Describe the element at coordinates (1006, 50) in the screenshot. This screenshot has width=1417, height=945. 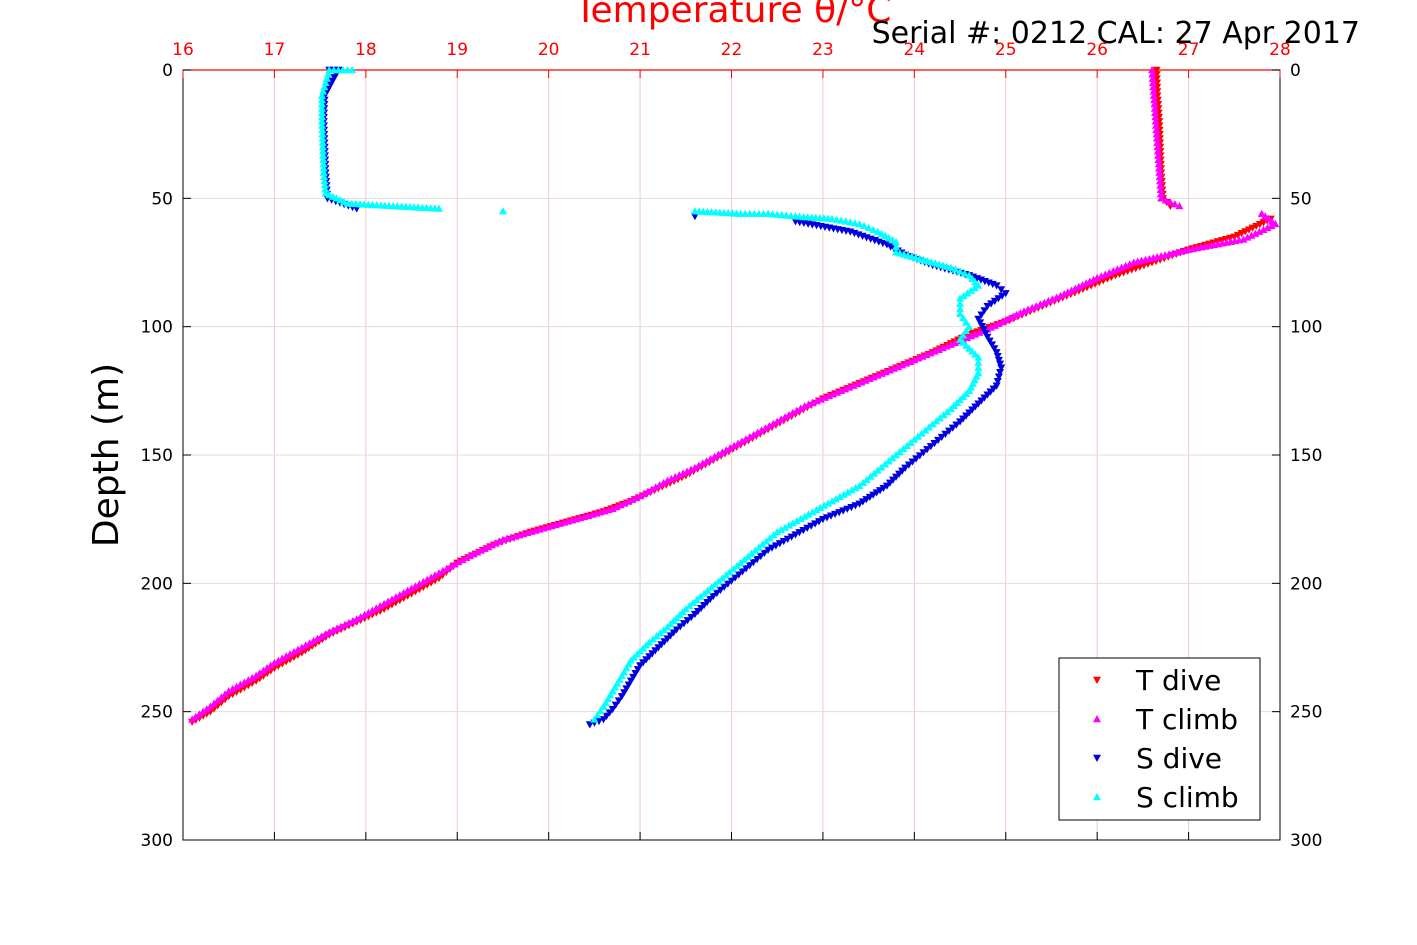
I see `x-tick-label: 25` at that location.